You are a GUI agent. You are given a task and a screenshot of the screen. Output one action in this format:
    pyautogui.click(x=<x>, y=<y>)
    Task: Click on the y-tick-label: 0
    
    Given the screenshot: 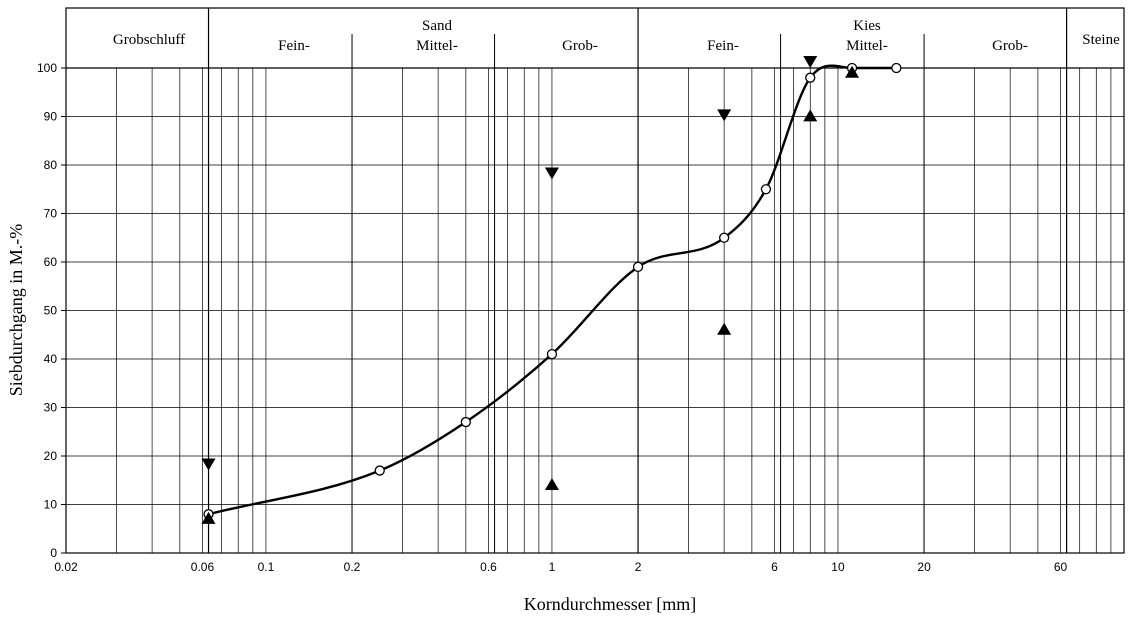 What is the action you would take?
    pyautogui.click(x=53, y=553)
    